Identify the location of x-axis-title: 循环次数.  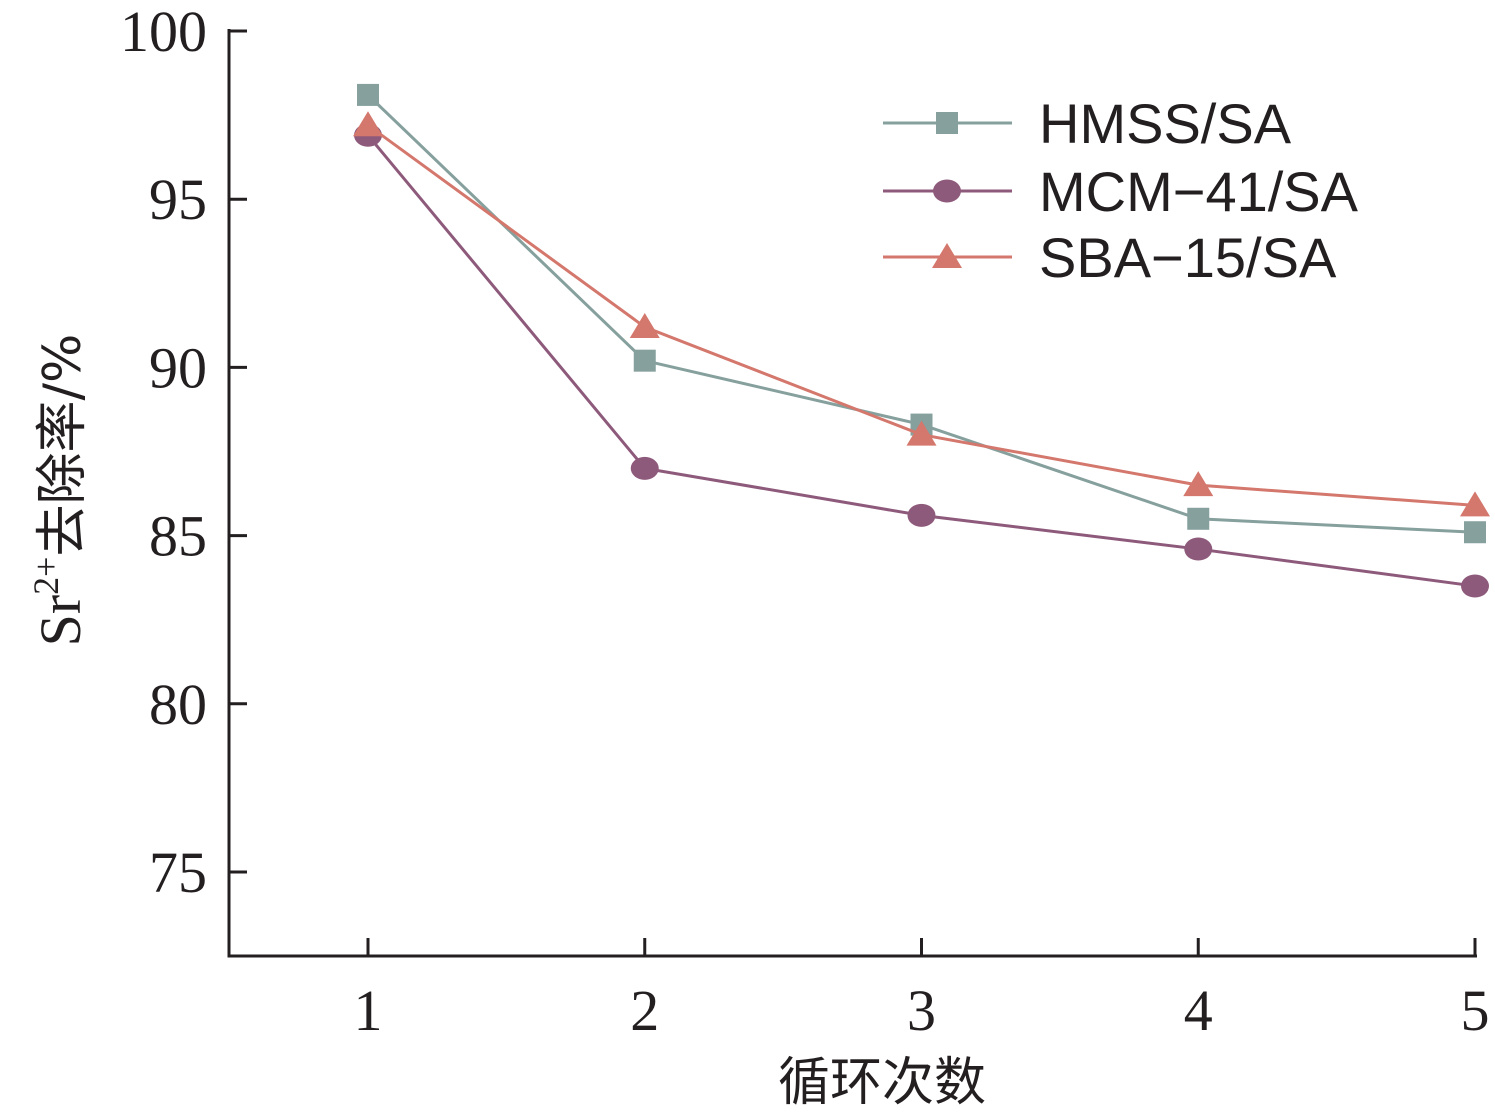
(882, 1083).